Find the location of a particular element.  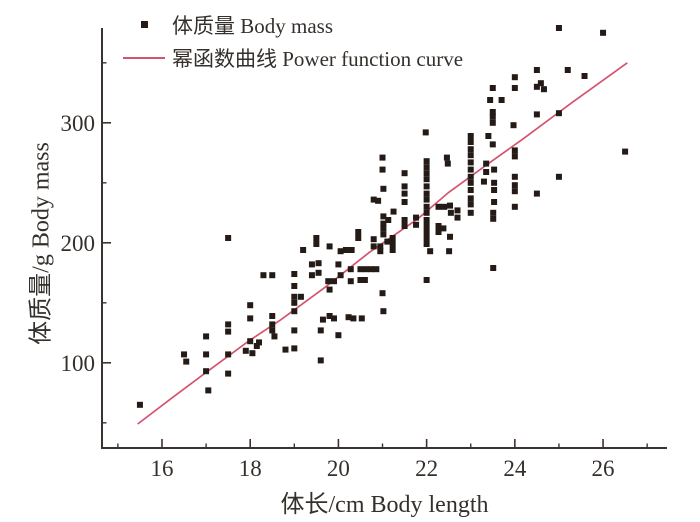

x-tick-label: 24 is located at coordinates (515, 468).